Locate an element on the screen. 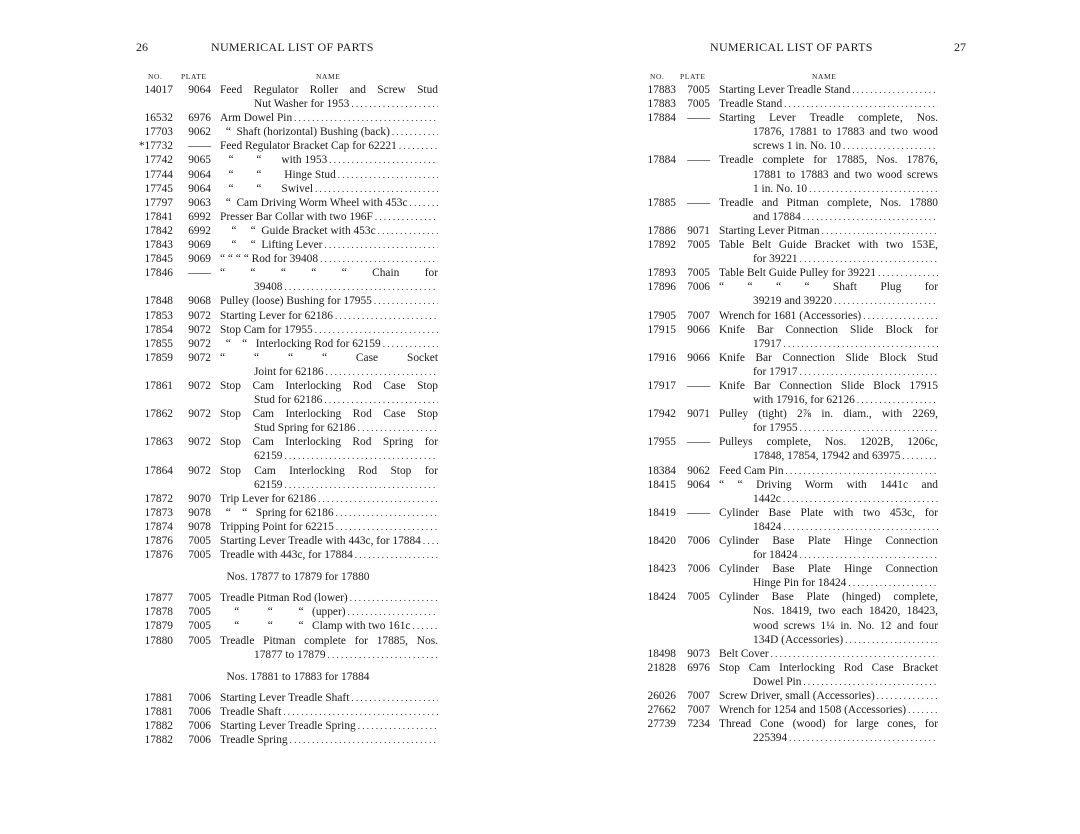  part-number: 17879 is located at coordinates (158, 626).